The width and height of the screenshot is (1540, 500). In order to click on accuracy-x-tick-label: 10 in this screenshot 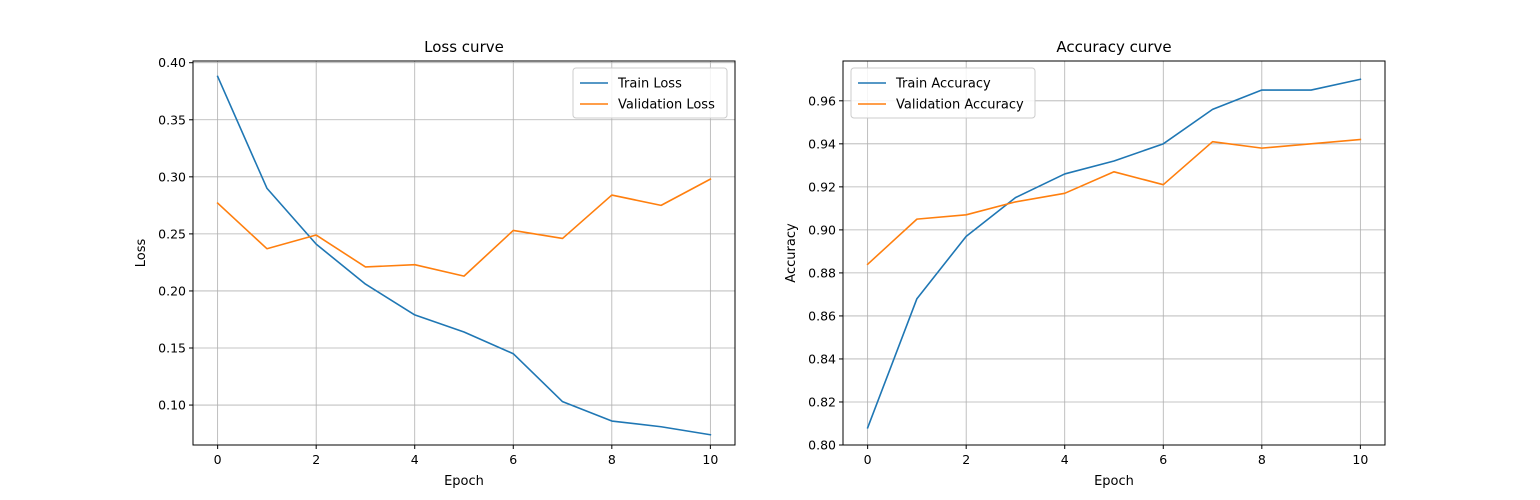, I will do `click(1360, 459)`.